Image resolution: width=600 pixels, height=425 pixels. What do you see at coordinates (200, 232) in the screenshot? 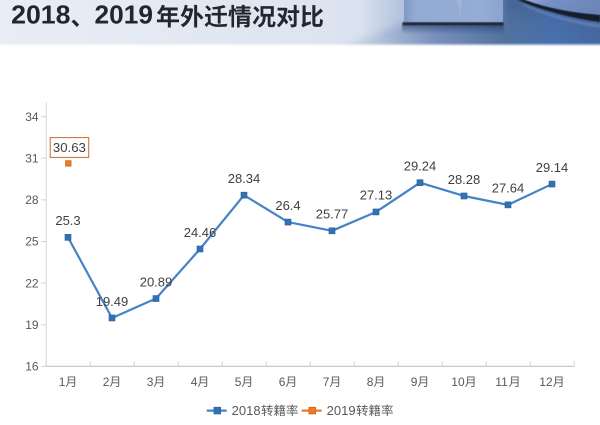
I see `svg-text: 24.46` at bounding box center [200, 232].